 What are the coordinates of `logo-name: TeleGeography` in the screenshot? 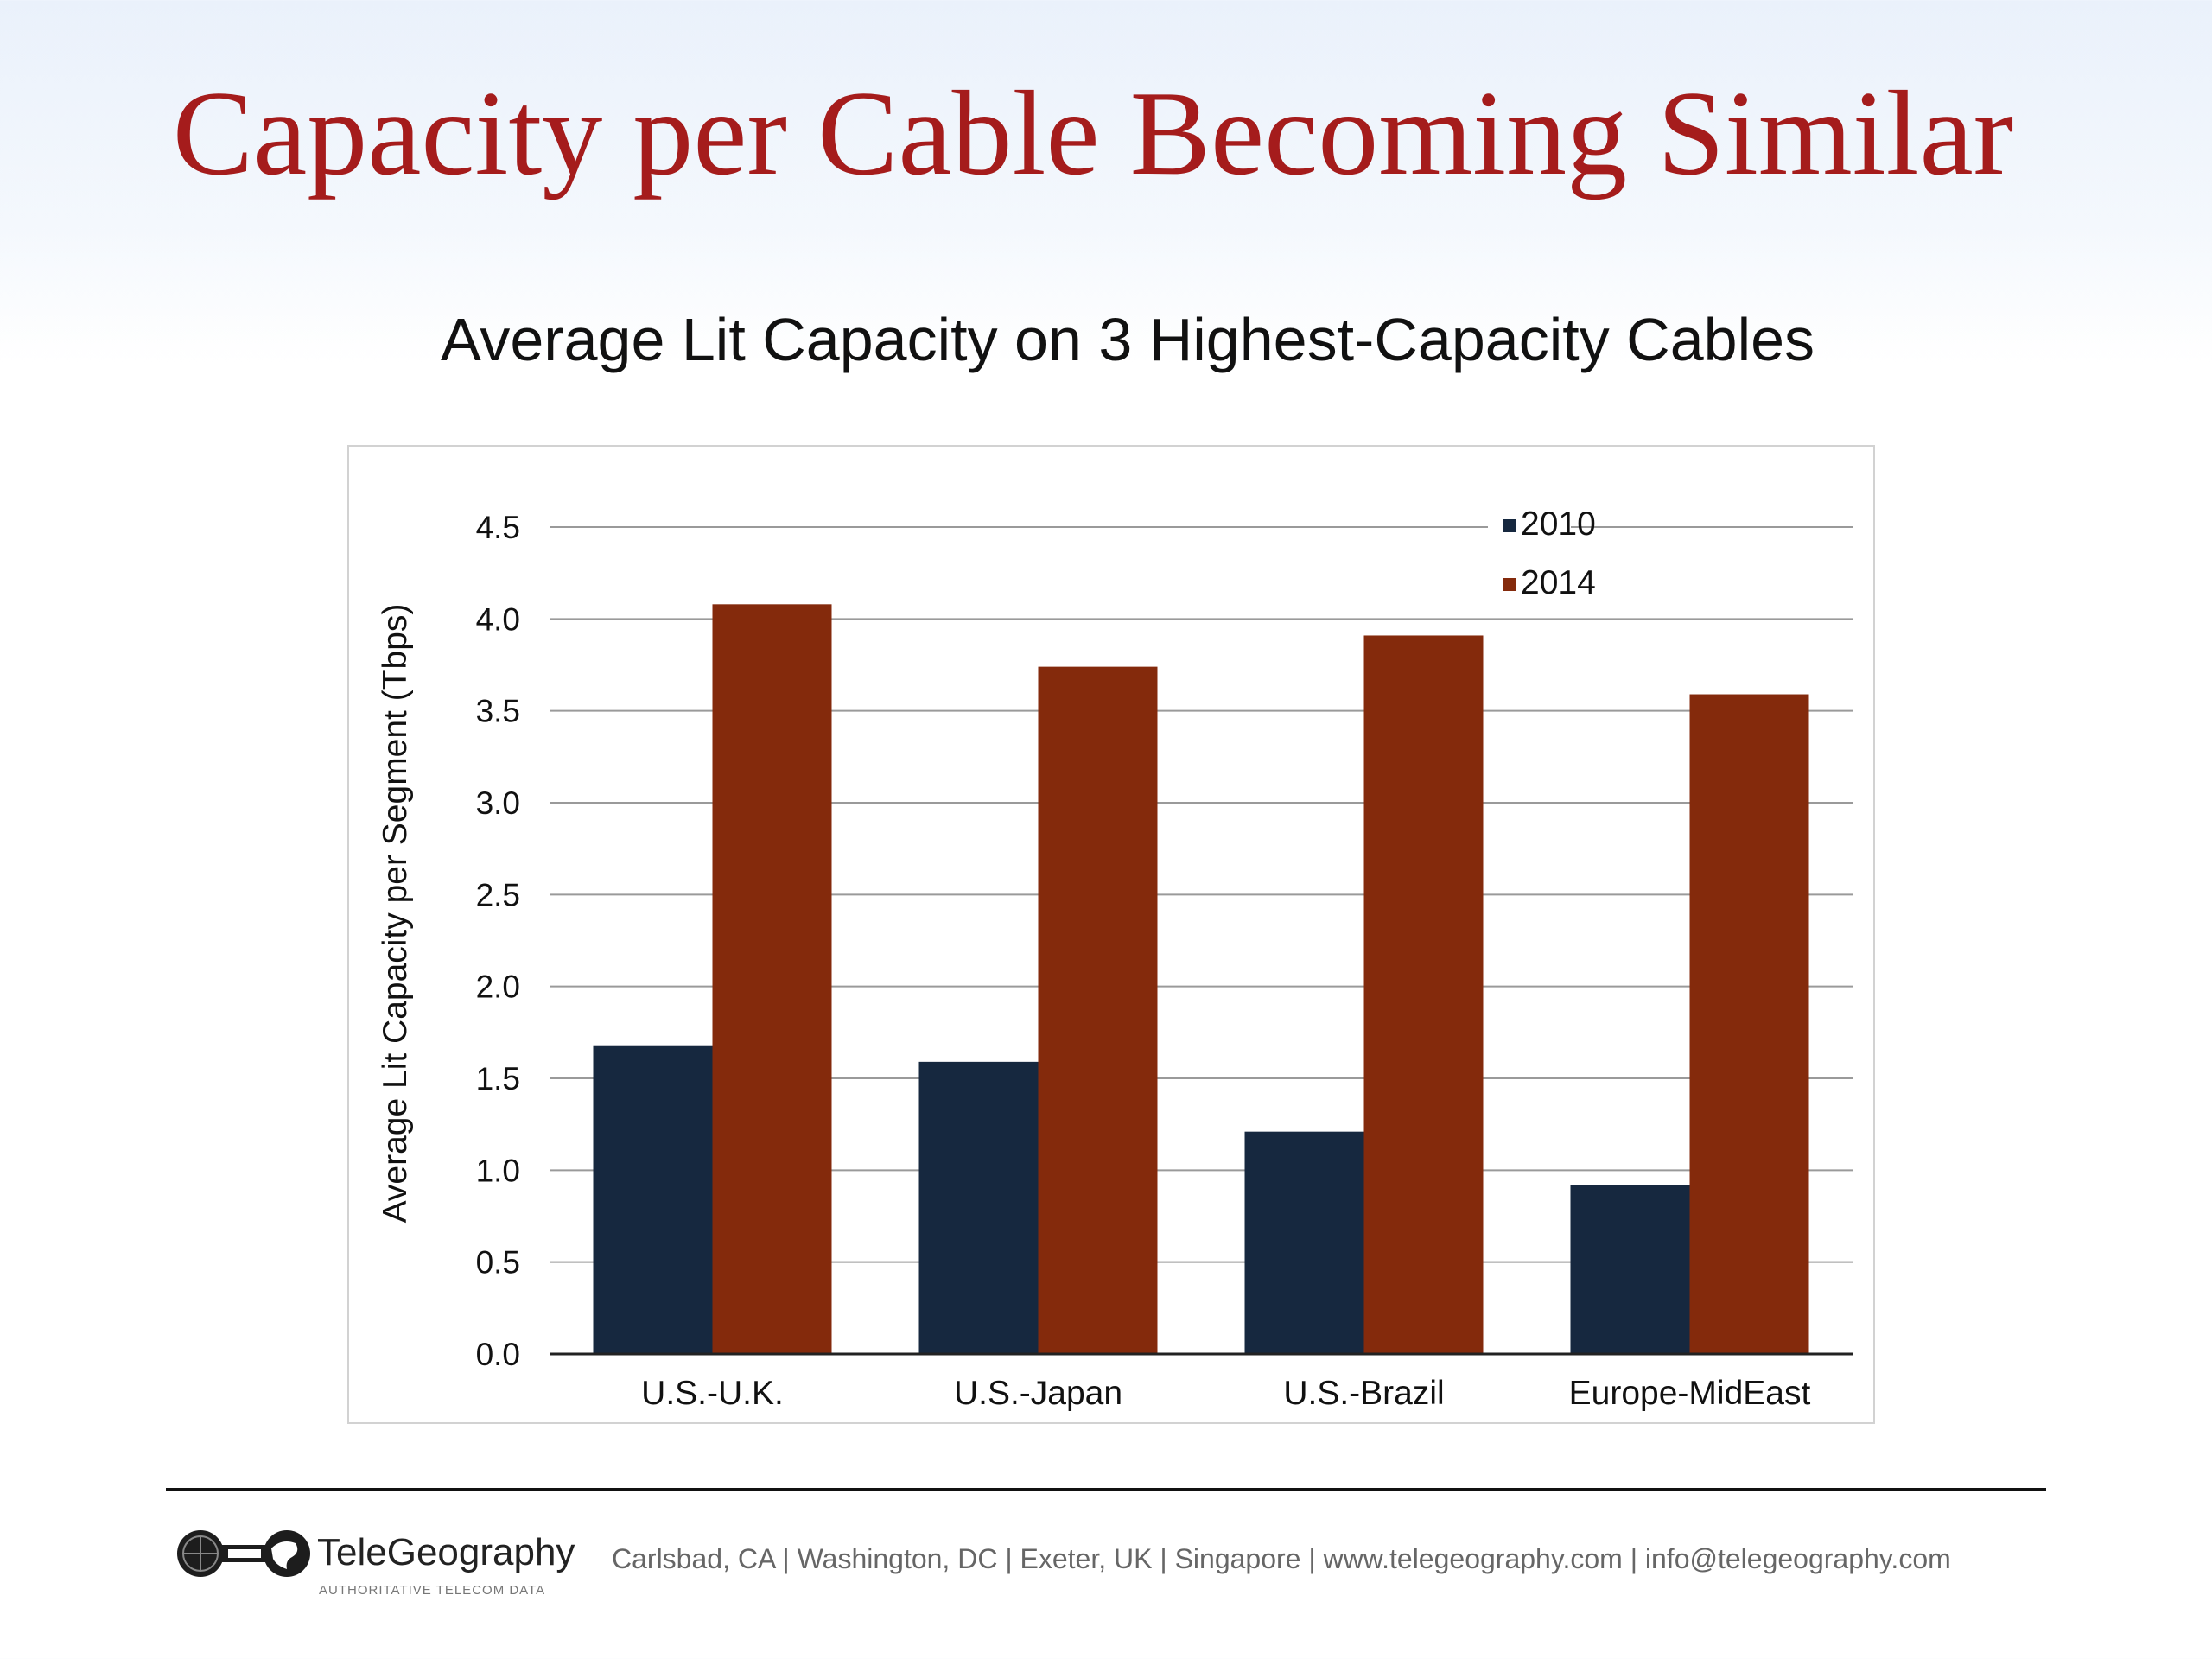 It's located at (446, 1552).